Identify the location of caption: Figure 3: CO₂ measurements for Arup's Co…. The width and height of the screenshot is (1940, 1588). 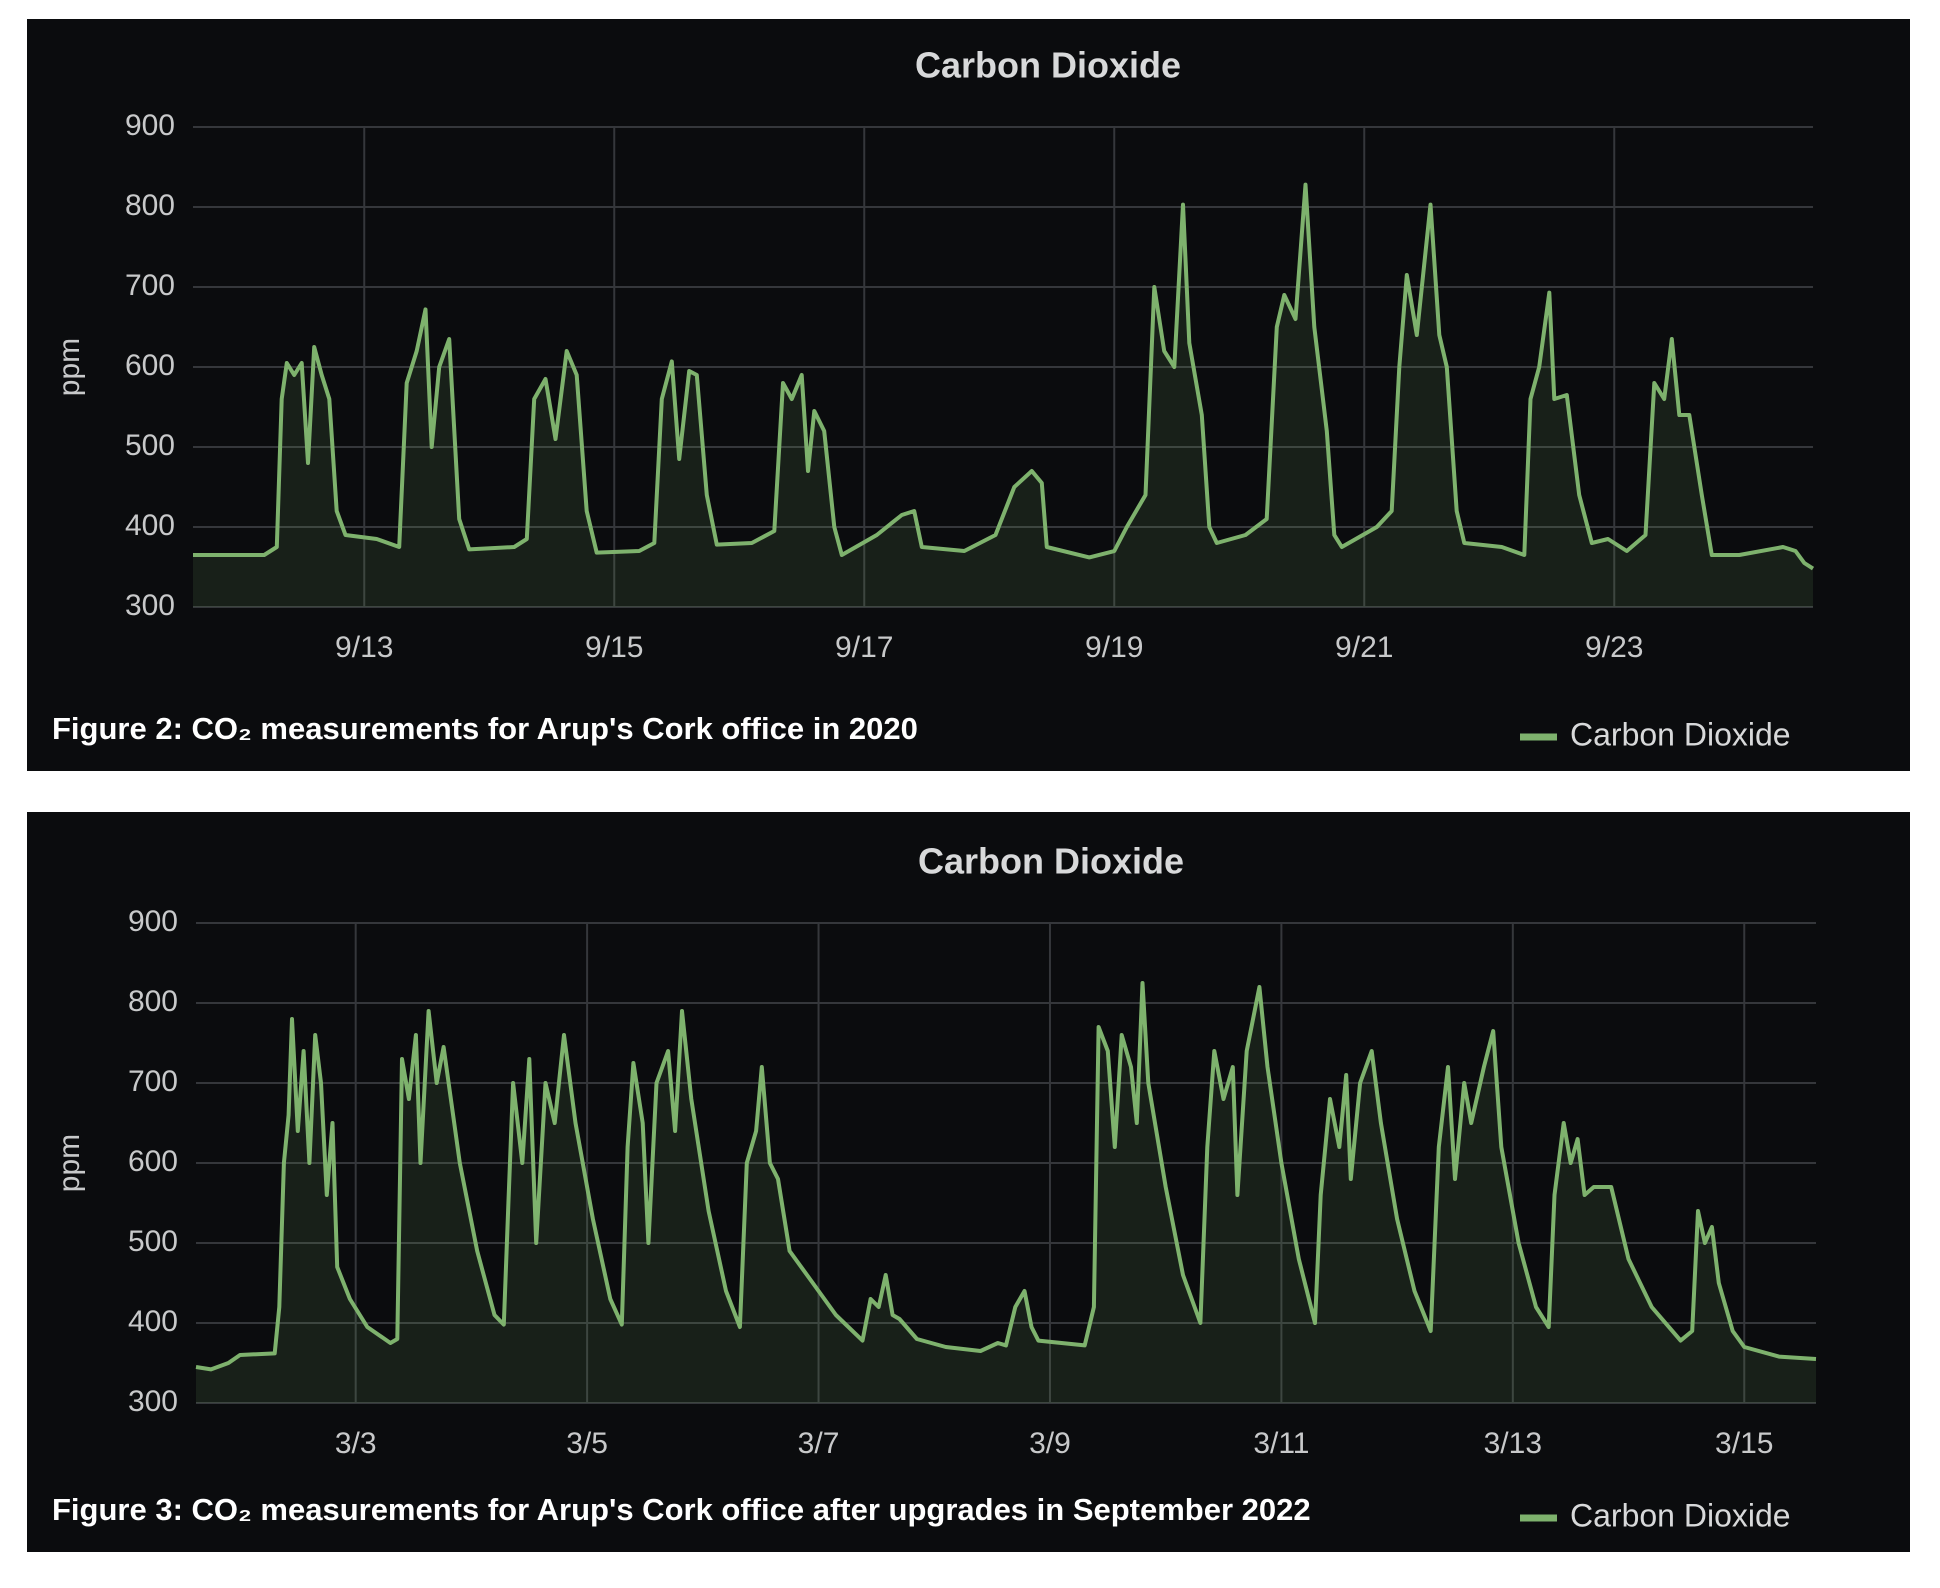
(681, 1509).